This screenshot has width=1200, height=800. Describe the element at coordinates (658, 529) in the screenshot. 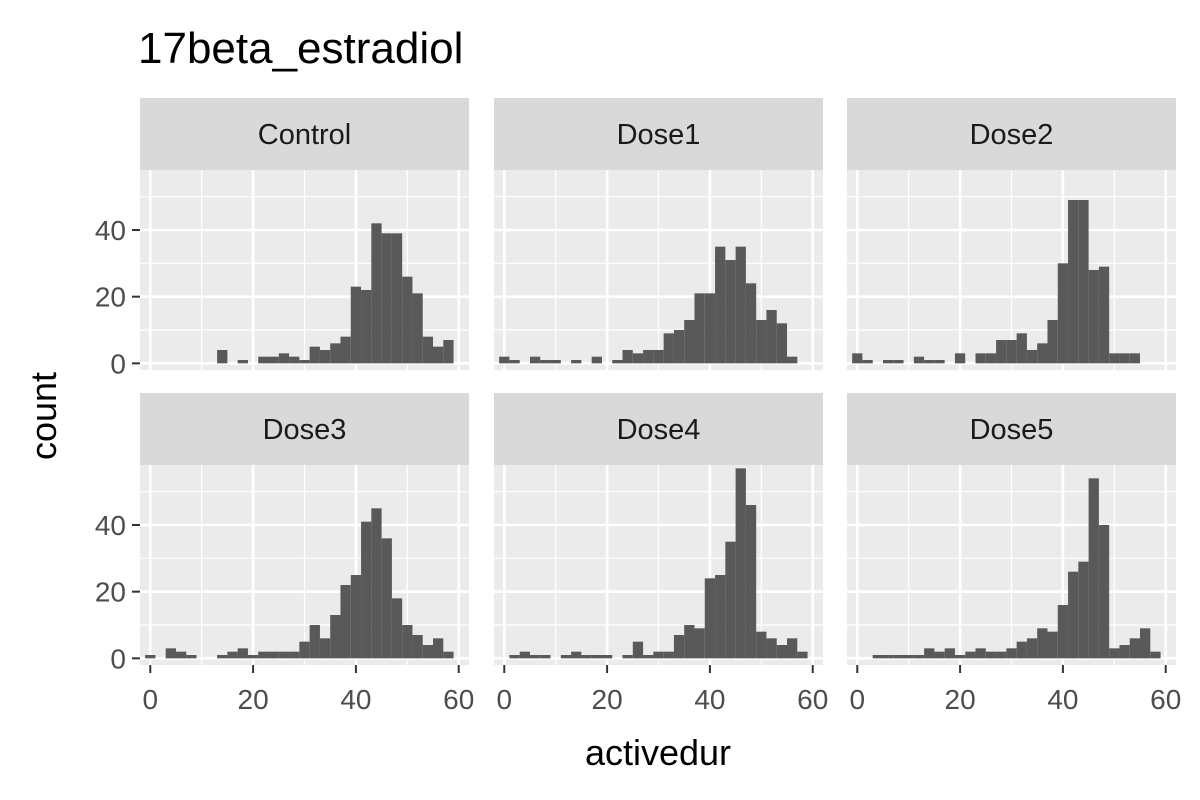

I see `facet-panel-dose4: Dose4` at that location.